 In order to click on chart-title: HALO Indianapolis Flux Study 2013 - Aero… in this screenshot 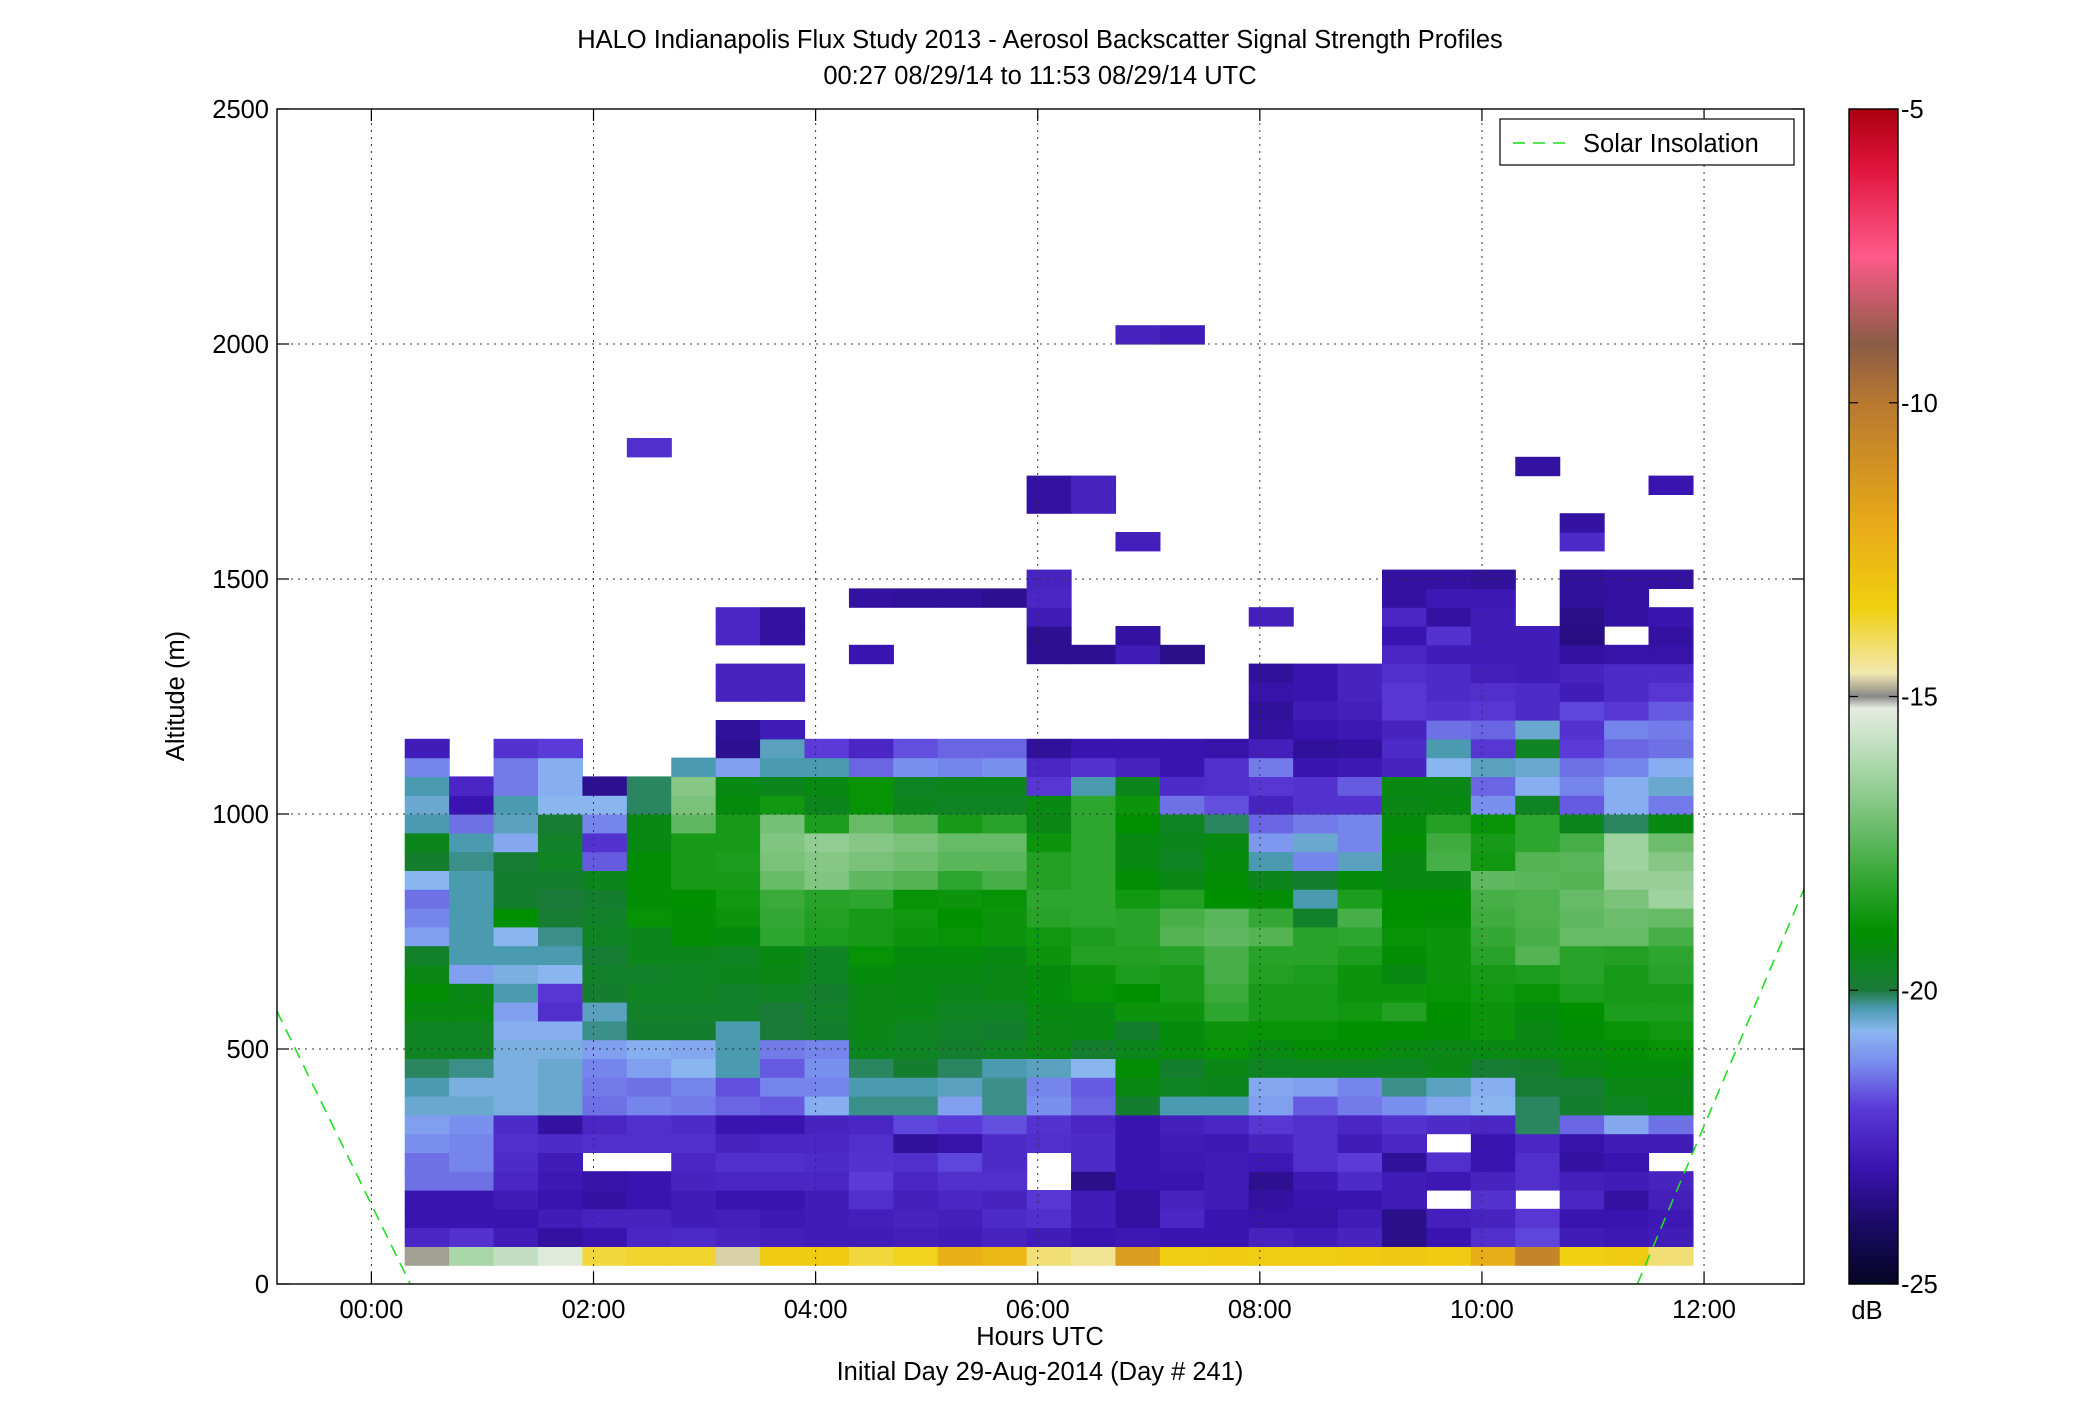, I will do `click(1040, 40)`.